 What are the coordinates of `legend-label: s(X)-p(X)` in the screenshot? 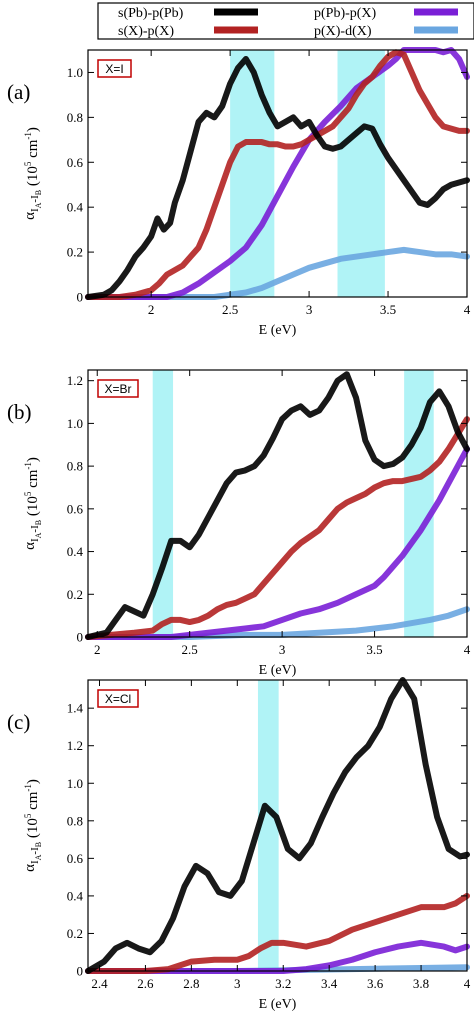 It's located at (146, 31).